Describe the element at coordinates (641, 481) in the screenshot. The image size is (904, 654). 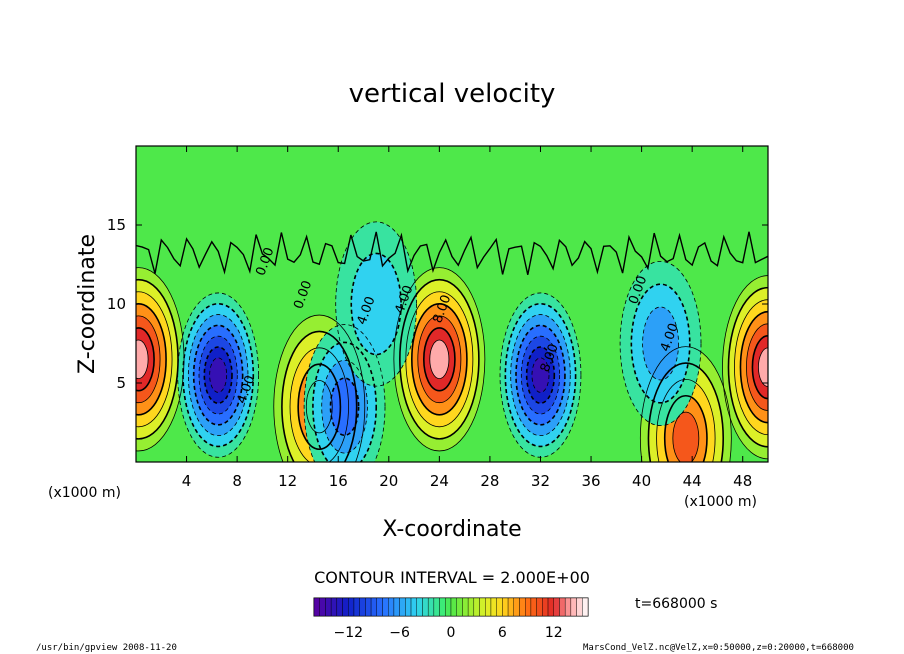
I see `x-tick-label: 40` at that location.